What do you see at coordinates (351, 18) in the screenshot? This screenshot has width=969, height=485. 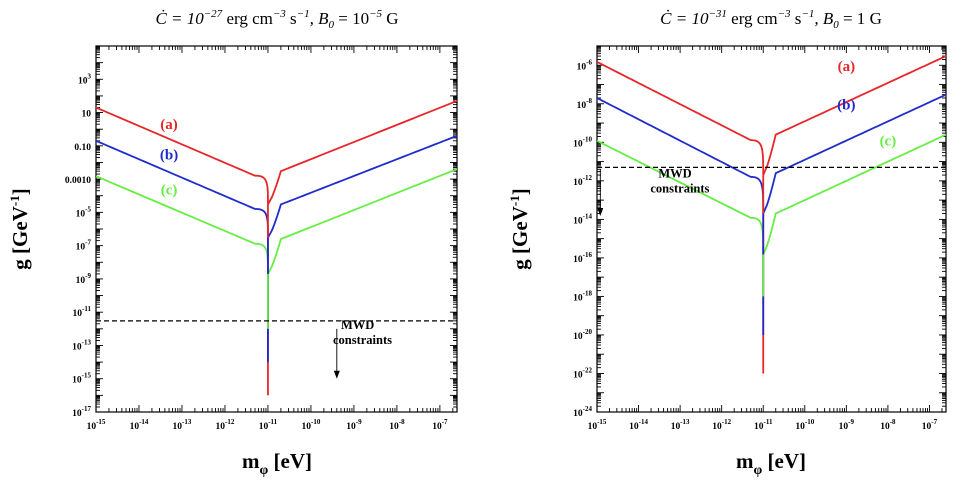 I see `title-b-val: = 10` at bounding box center [351, 18].